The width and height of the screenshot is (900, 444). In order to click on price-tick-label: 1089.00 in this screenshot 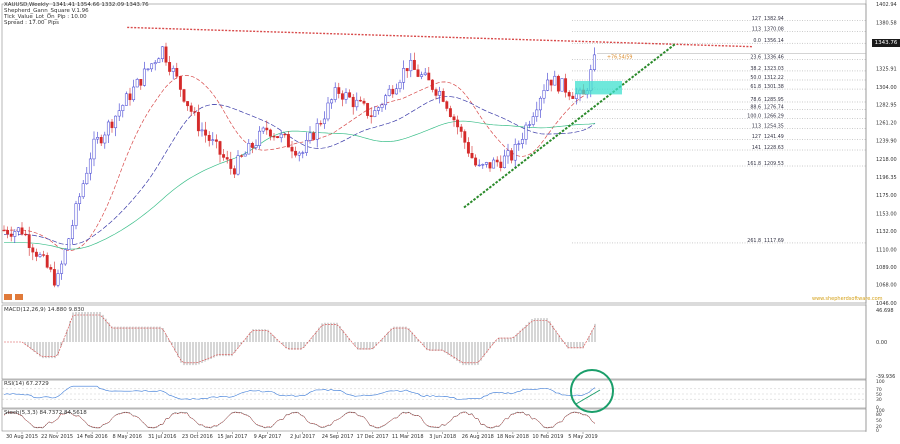, I will do `click(886, 268)`.